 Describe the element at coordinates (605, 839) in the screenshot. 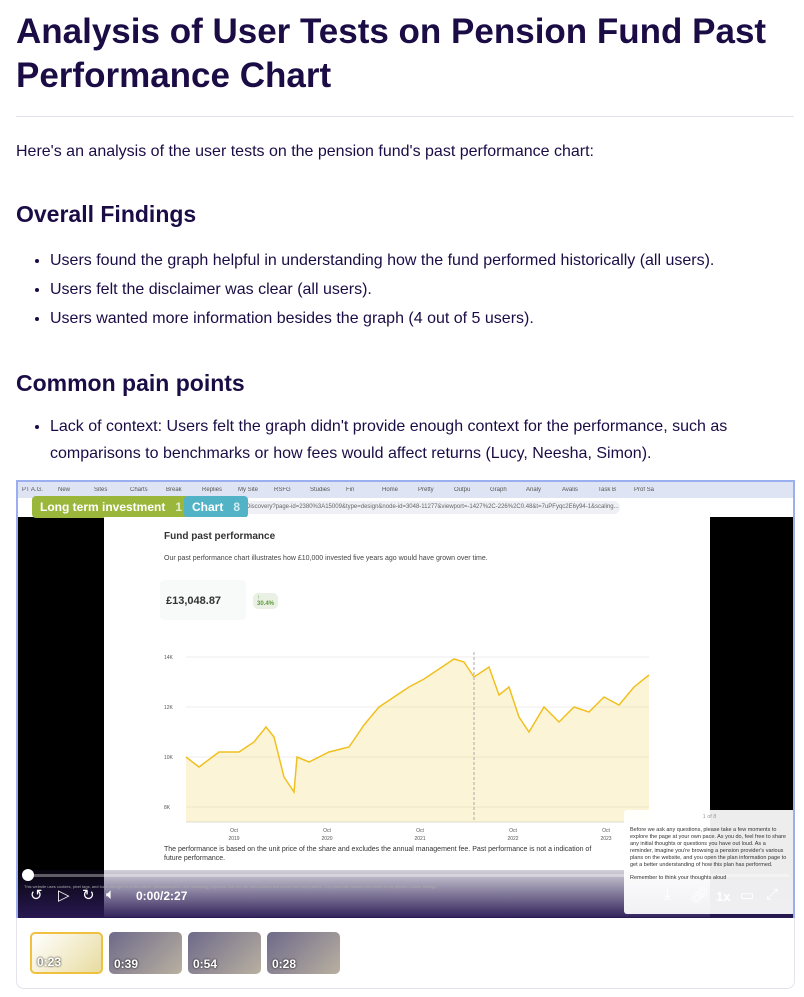

I see `x-tick-year: 2023` at that location.